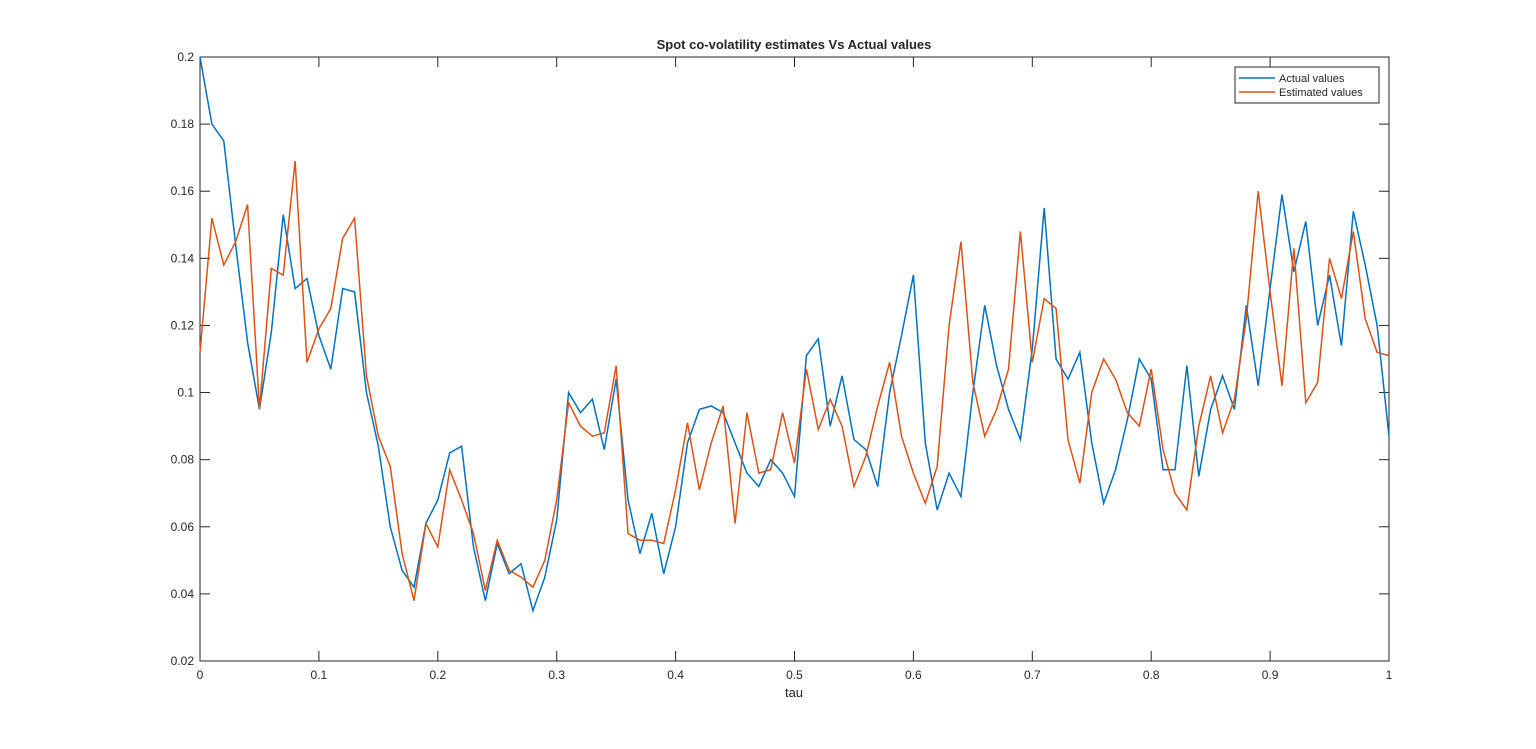 The width and height of the screenshot is (1536, 749). Describe the element at coordinates (1151, 675) in the screenshot. I see `x-tick-label: 0.8` at that location.